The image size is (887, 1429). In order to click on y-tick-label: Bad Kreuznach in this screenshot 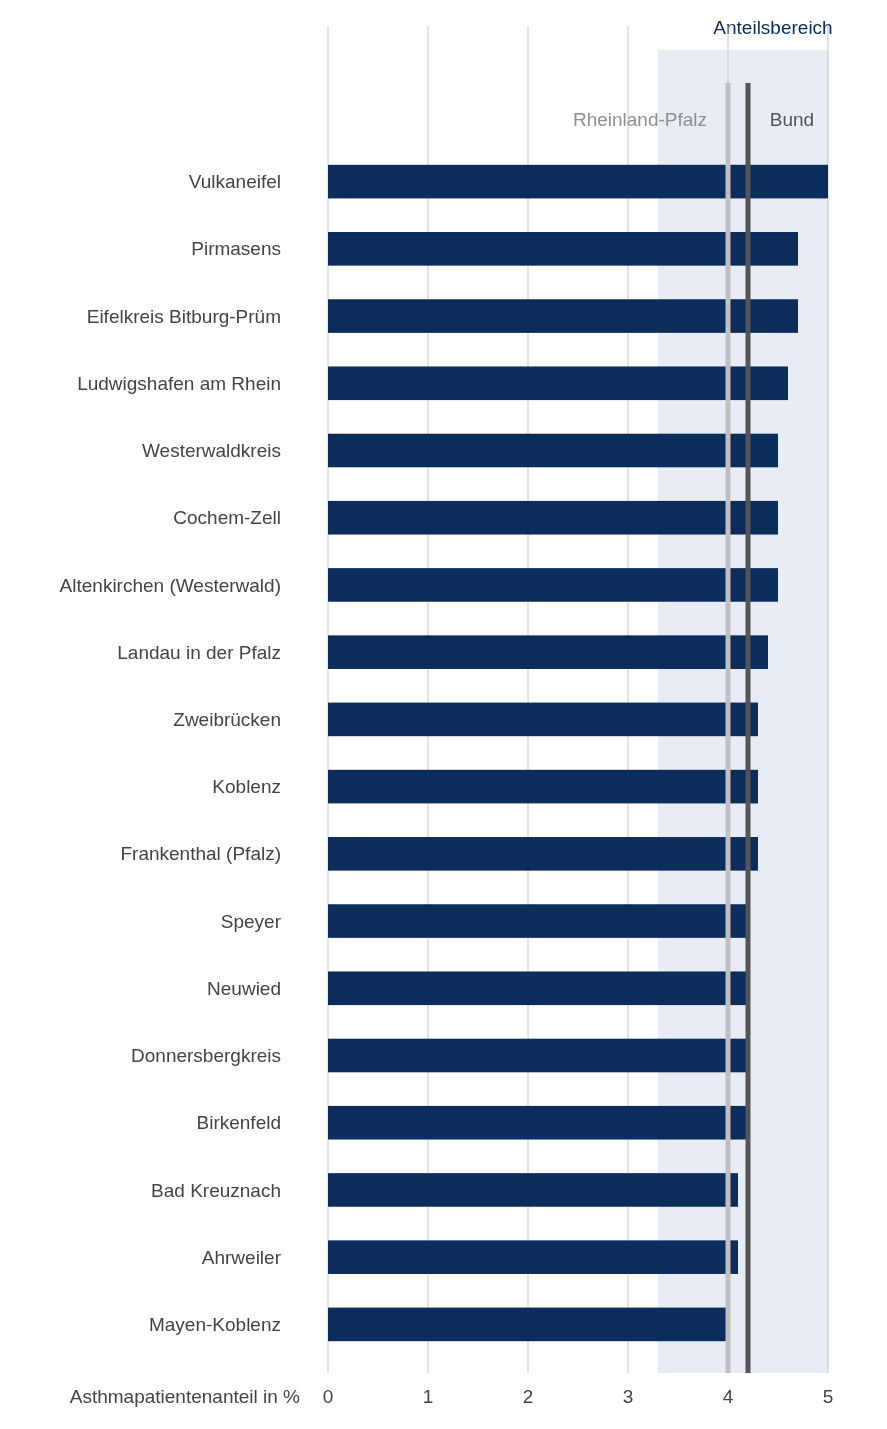, I will do `click(216, 1190)`.